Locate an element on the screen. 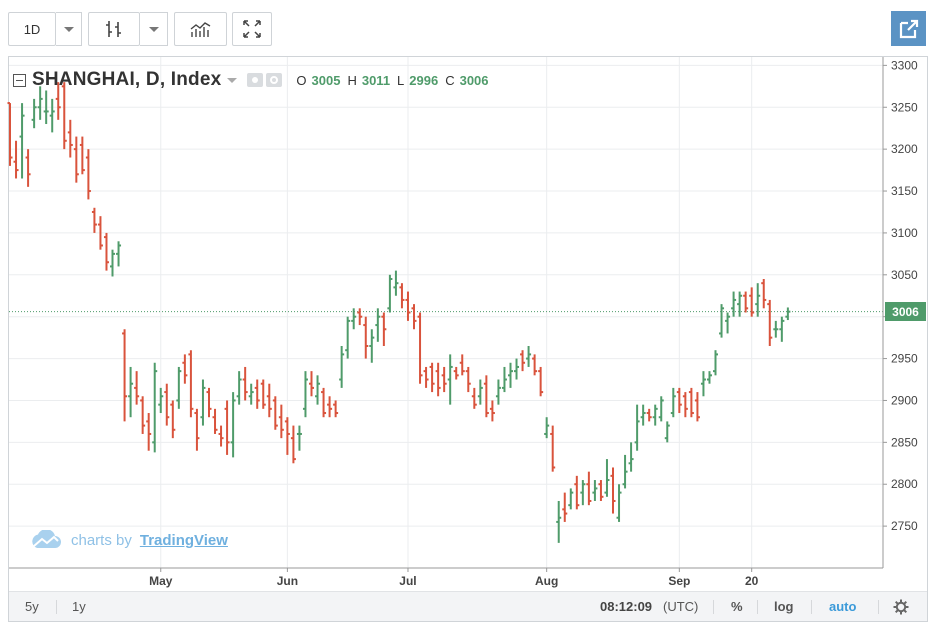  eye-icon is located at coordinates (255, 80).